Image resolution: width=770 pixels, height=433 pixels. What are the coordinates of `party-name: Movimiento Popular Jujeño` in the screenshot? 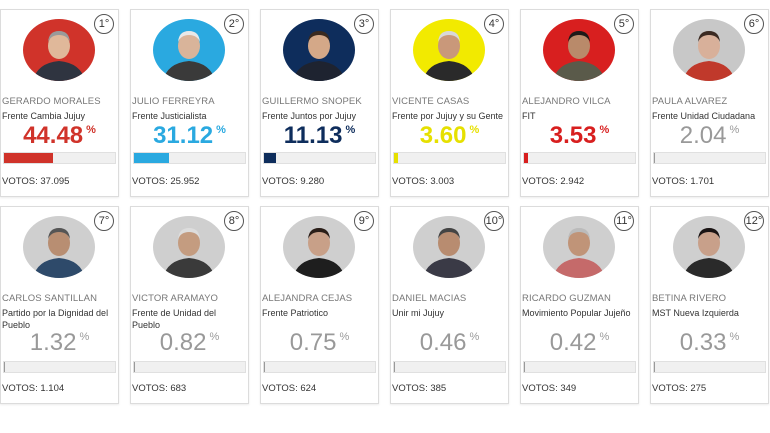 It's located at (576, 313).